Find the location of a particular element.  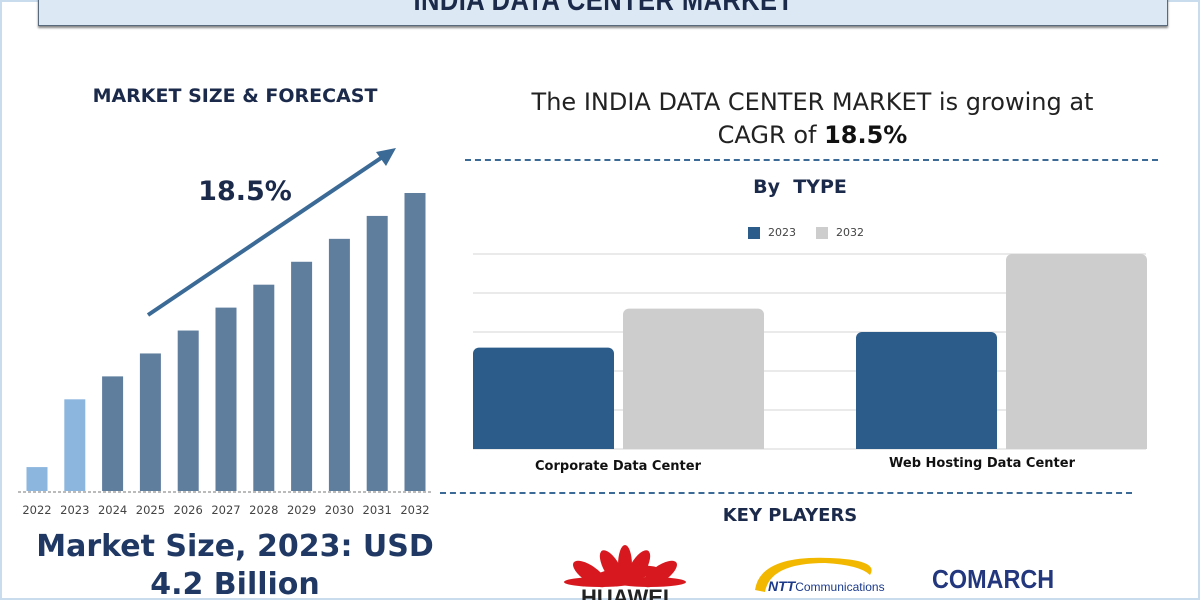

title-banner: INDIA DATA CENTER MARKET is located at coordinates (603, 13).